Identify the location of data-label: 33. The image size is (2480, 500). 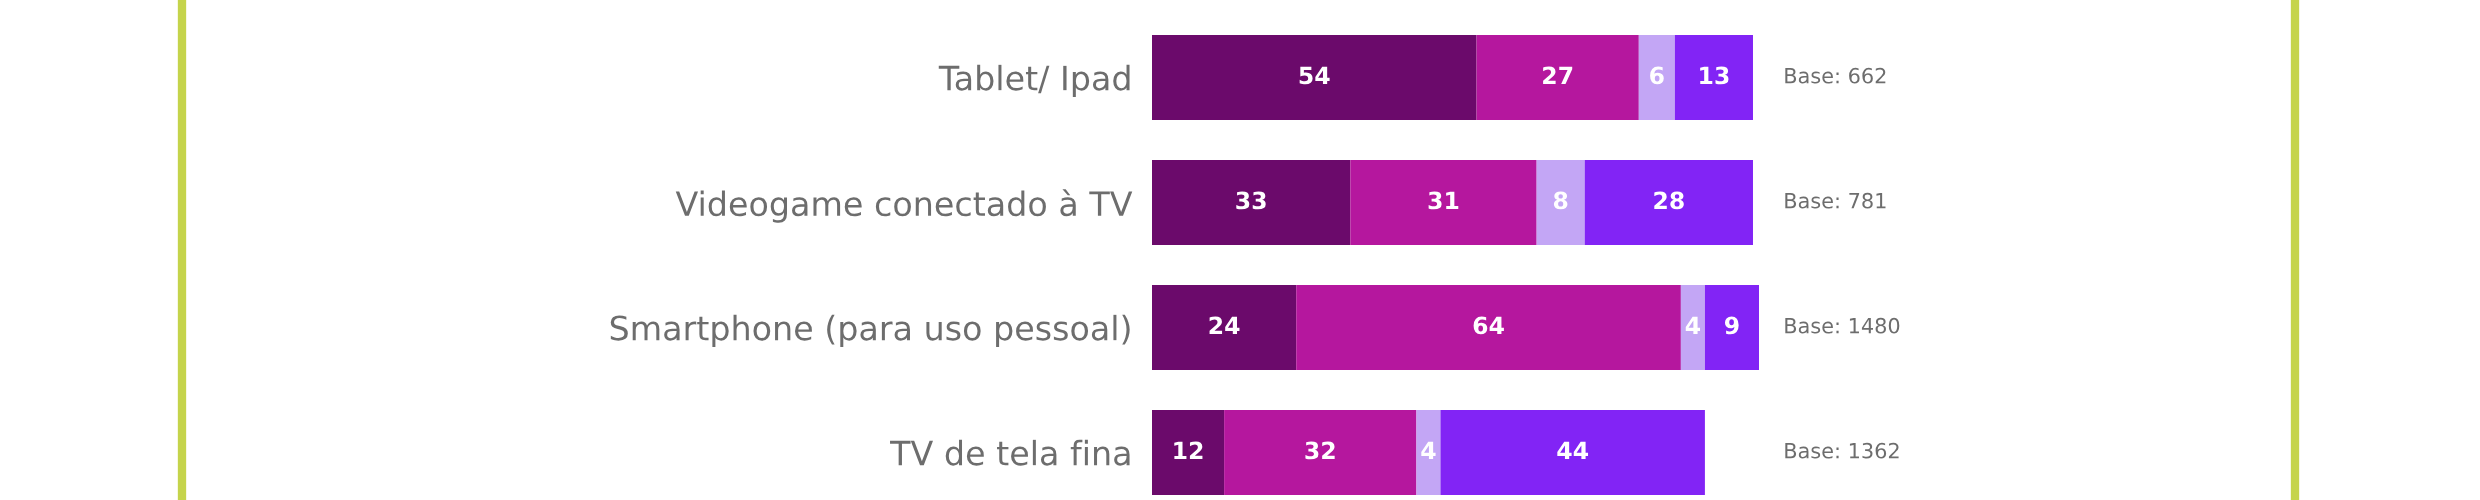
(1251, 200).